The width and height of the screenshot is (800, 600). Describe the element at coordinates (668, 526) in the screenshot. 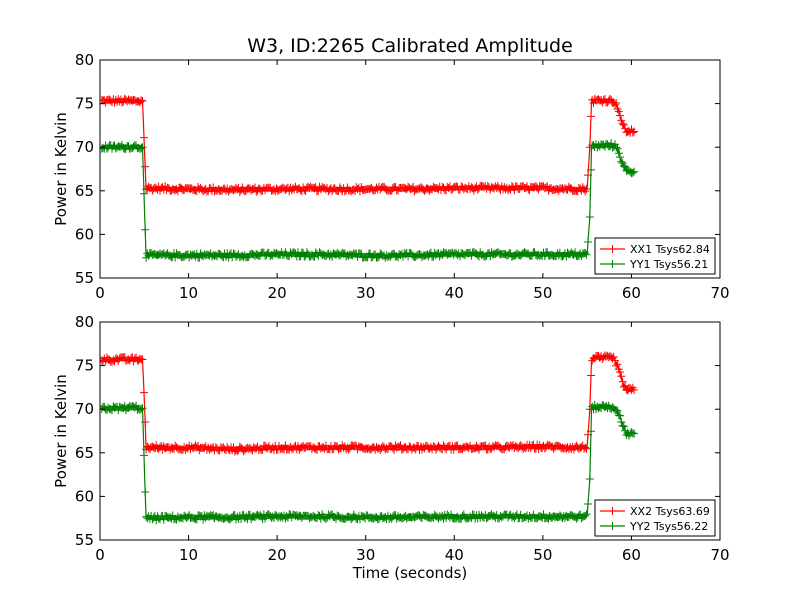

I see `legend-label: YY2 Tsys56.22` at that location.